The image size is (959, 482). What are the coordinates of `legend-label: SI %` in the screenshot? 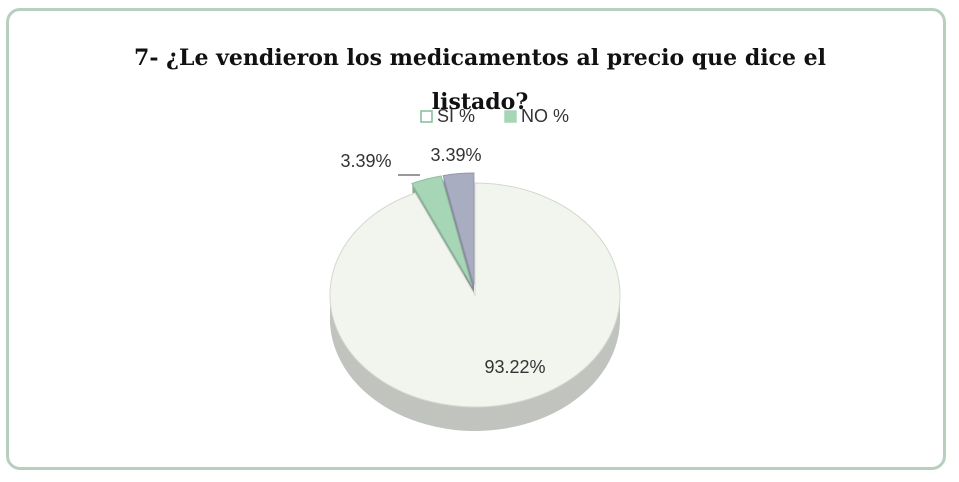 It's located at (456, 116).